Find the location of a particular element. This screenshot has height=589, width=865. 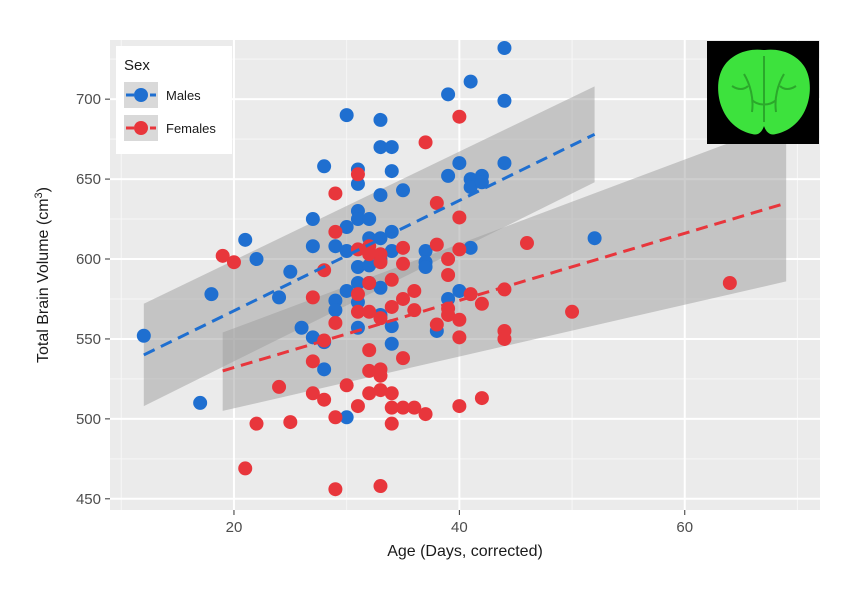

y-axis-title: Total Brain Volume (cm3) is located at coordinates (42, 275).